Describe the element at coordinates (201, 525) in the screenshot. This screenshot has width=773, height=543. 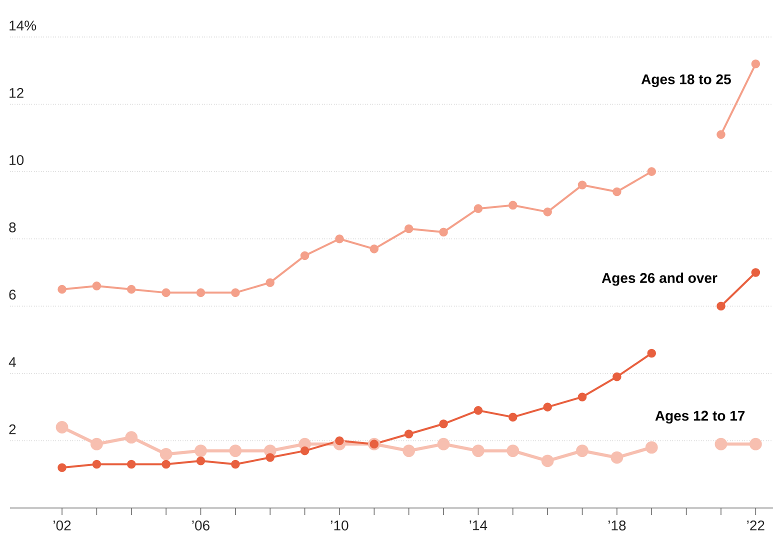
I see `x-tick-label: ’06` at that location.